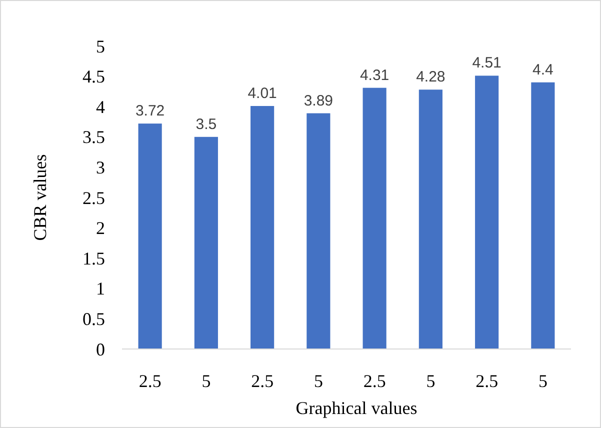  I want to click on data-label: 3.89, so click(319, 101).